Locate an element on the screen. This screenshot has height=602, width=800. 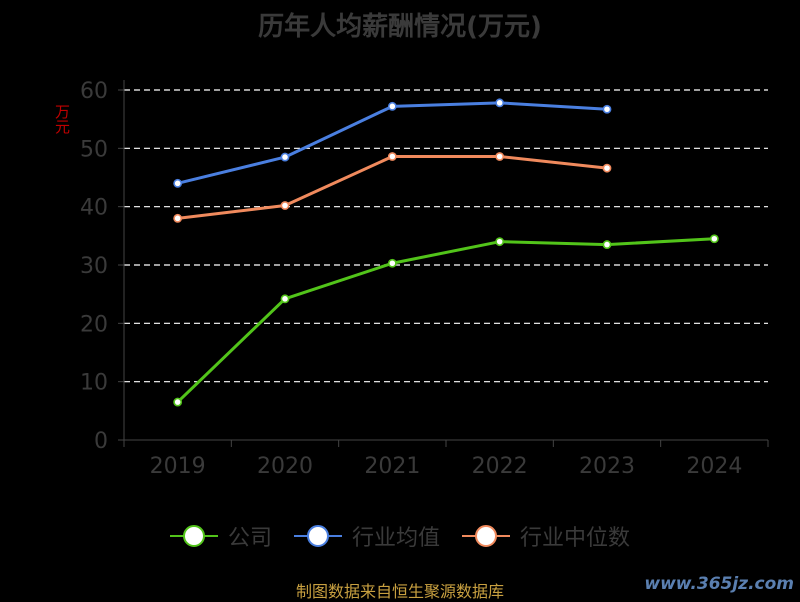
y-axis-unit-label: 万元 is located at coordinates (62, 119).